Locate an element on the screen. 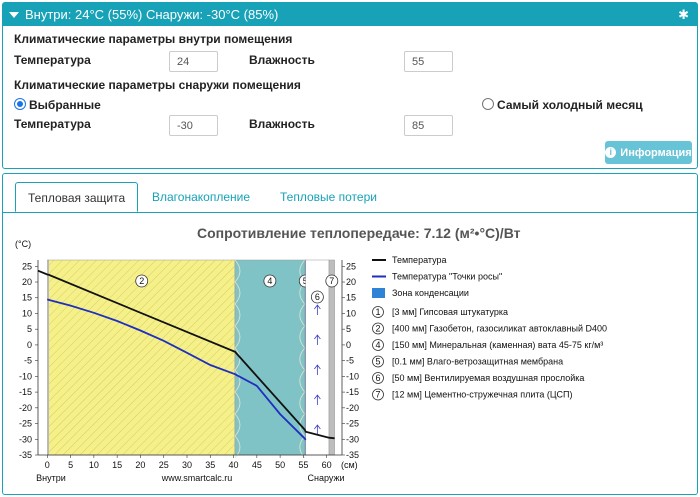 Image resolution: width=700 pixels, height=497 pixels. x-tick-label: 35 is located at coordinates (210, 465).